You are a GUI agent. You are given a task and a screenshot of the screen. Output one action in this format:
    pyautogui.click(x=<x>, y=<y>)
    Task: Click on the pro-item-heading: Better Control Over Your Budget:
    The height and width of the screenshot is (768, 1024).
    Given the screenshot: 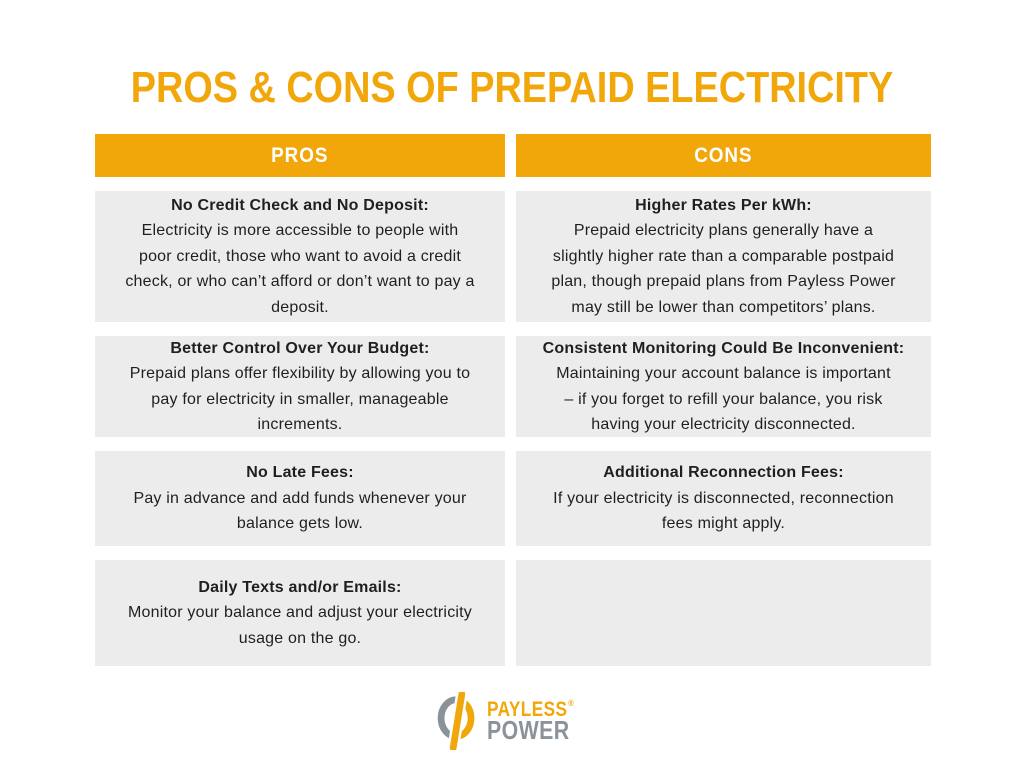 What is the action you would take?
    pyautogui.click(x=300, y=348)
    